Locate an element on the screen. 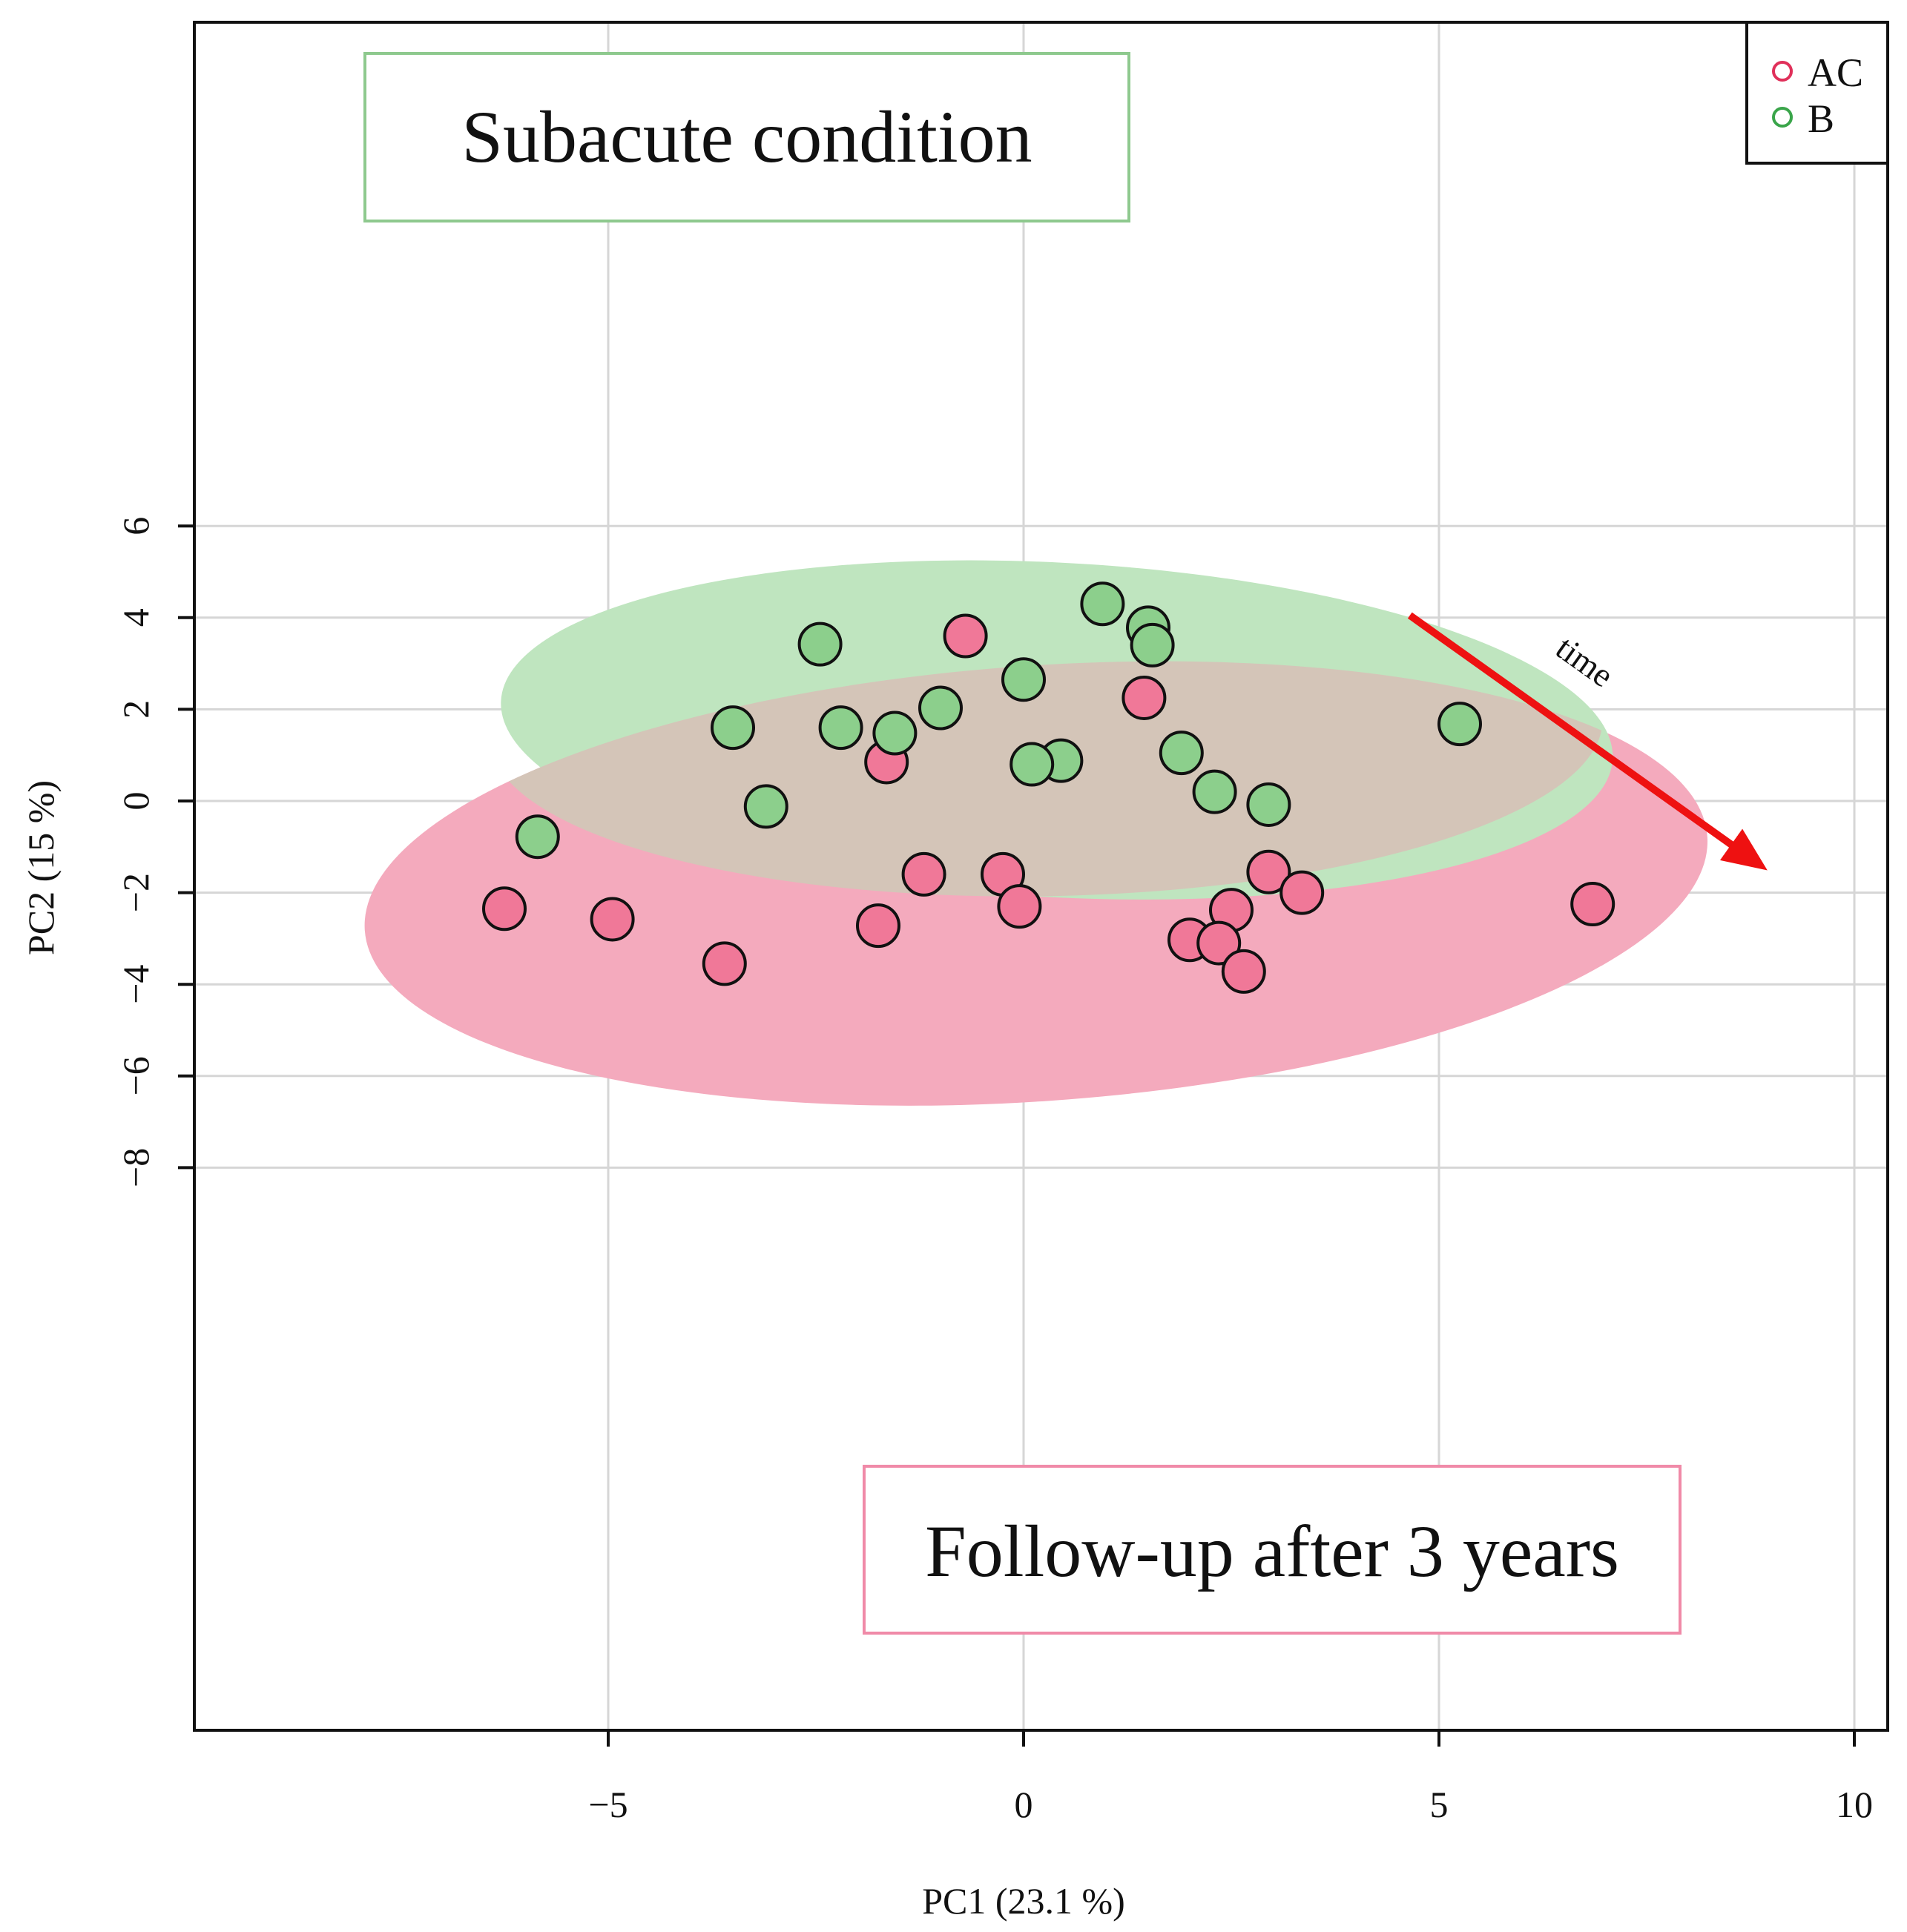 The image size is (1907, 1932). y-tick-label: −4 is located at coordinates (136, 984).